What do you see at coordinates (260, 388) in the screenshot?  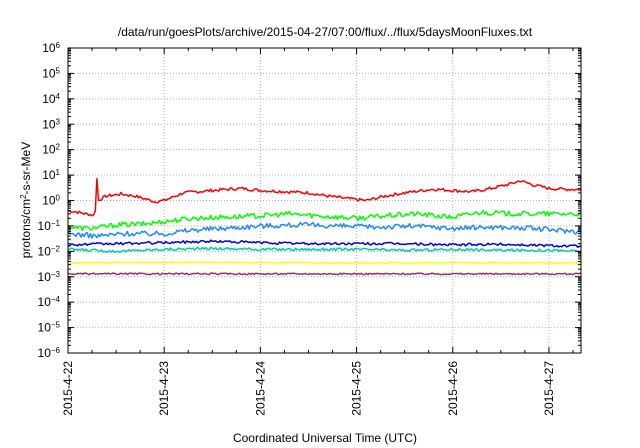 I see `x-tick-label: 2015-4-24` at bounding box center [260, 388].